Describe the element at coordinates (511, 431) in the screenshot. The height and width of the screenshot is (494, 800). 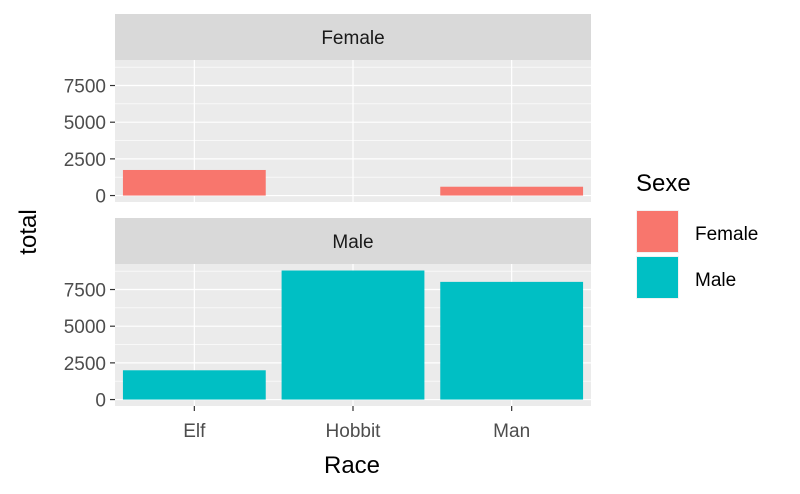
I see `x-tick-label: Man` at that location.